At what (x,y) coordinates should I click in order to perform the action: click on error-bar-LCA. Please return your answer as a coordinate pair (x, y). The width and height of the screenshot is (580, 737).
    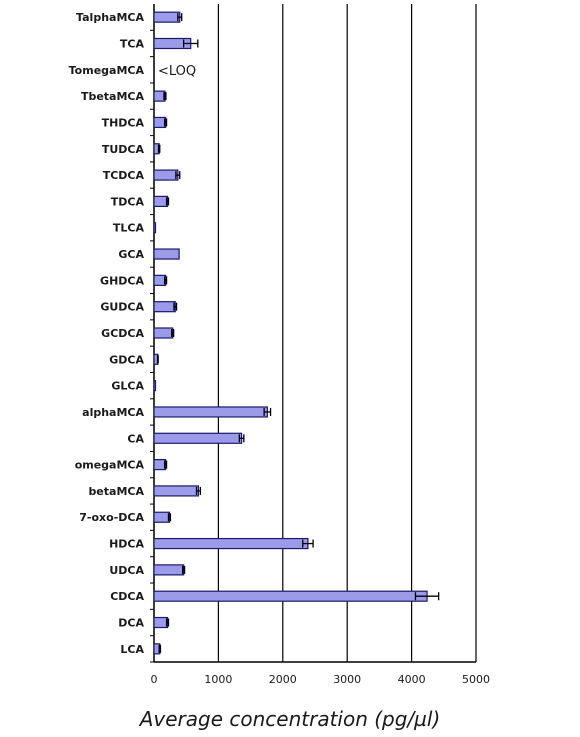
    Looking at the image, I should click on (160, 648).